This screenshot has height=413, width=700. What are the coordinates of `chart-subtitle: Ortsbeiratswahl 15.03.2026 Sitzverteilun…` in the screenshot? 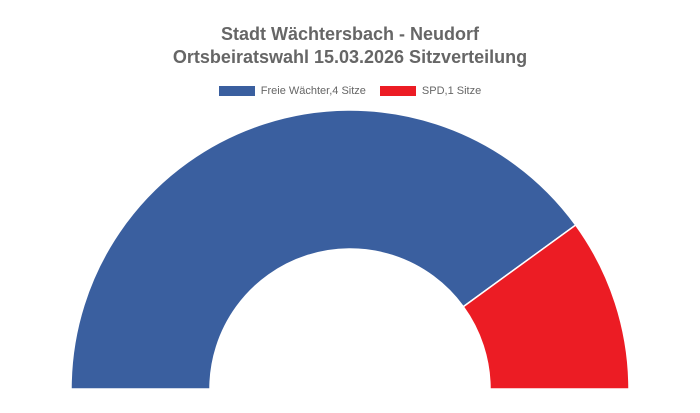 It's located at (350, 57).